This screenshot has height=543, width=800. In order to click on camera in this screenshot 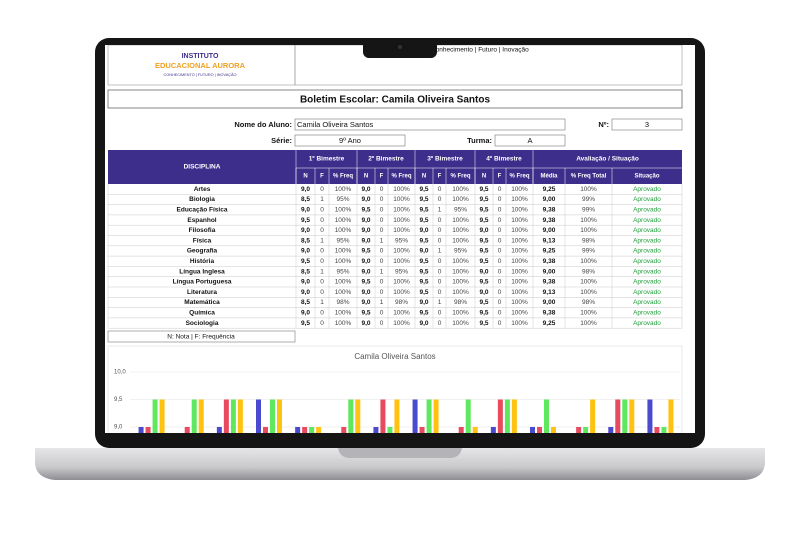, I will do `click(400, 47)`.